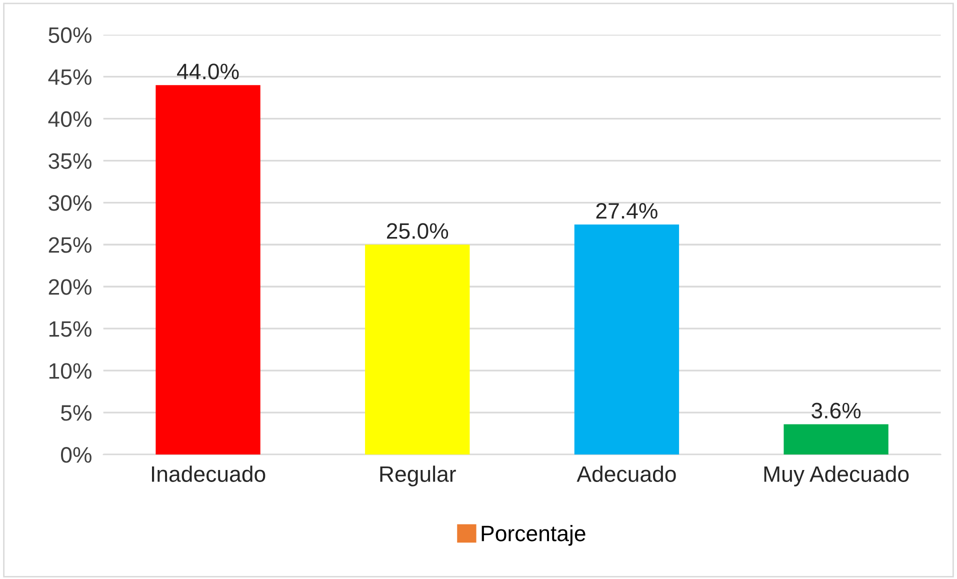 This screenshot has width=957, height=579. What do you see at coordinates (208, 72) in the screenshot?
I see `data-label: 44.0%` at bounding box center [208, 72].